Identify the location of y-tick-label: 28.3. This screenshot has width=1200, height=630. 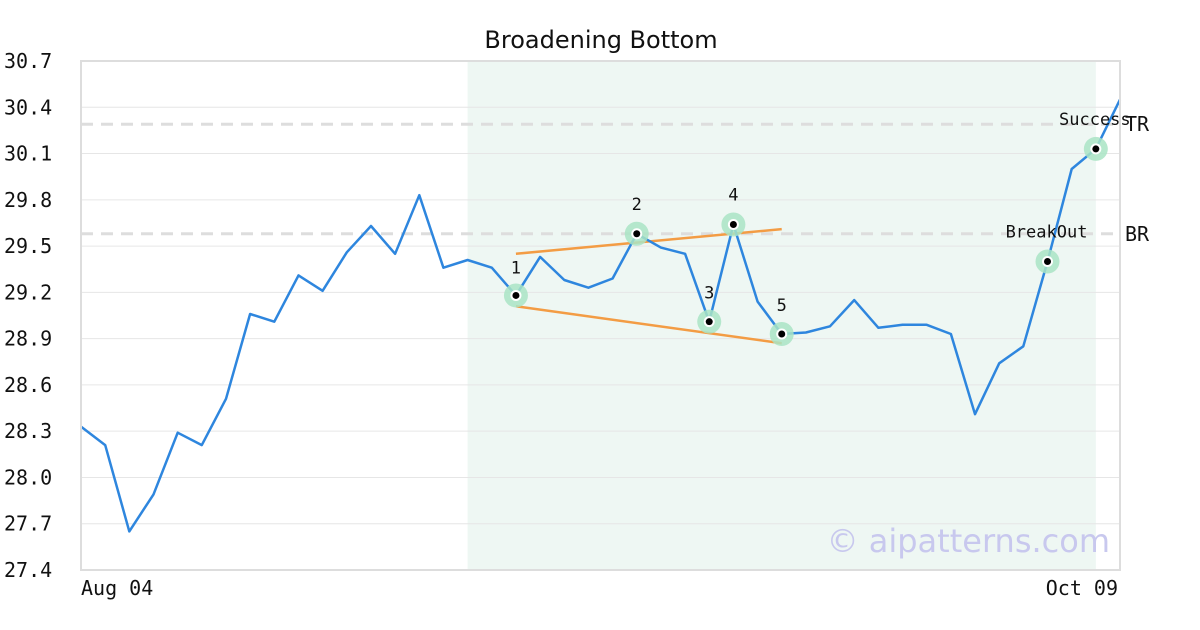
(28, 431).